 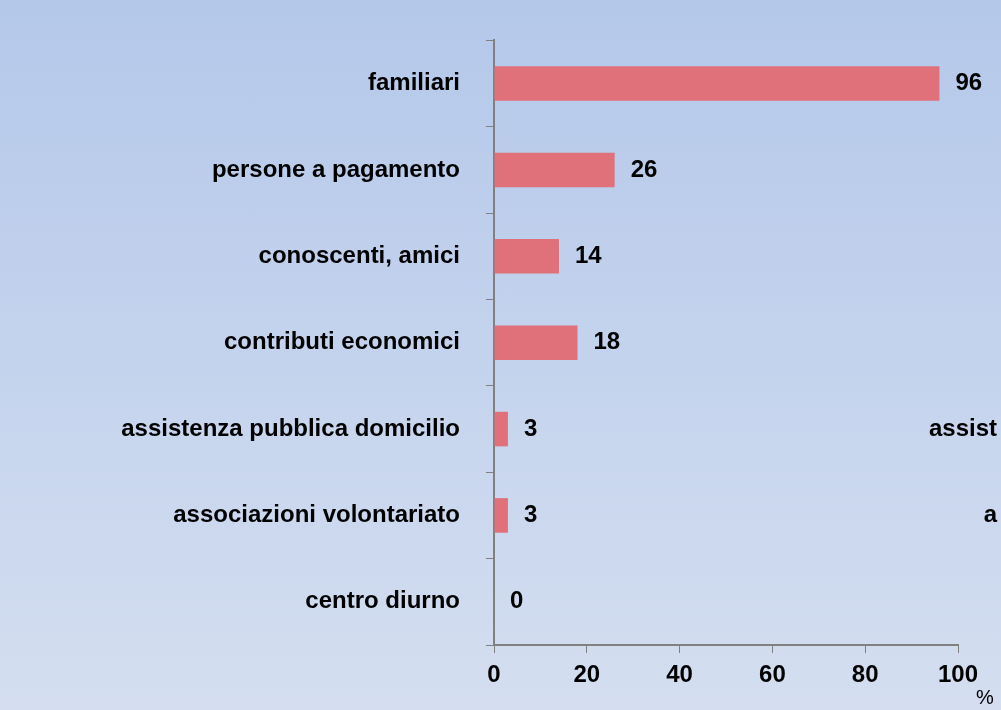 What do you see at coordinates (865, 674) in the screenshot?
I see `x-tick-label: 80` at bounding box center [865, 674].